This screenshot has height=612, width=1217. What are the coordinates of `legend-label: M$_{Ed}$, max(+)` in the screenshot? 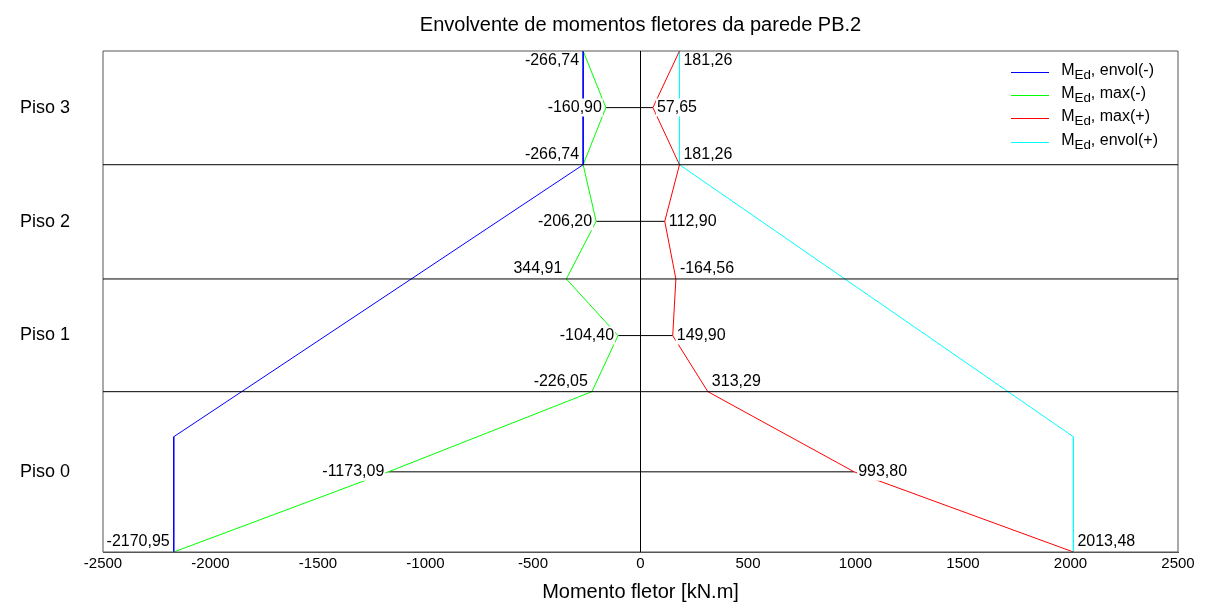 It's located at (1105, 119).